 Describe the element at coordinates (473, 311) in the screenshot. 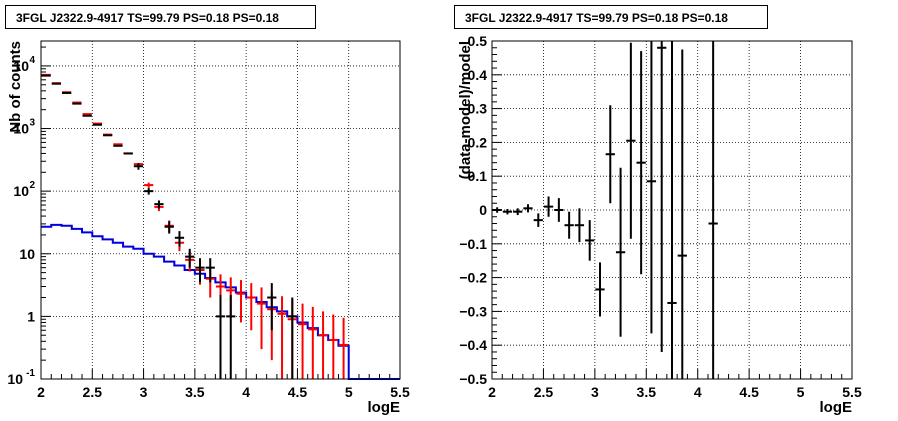

I see `y-tick-label: −0.3` at that location.